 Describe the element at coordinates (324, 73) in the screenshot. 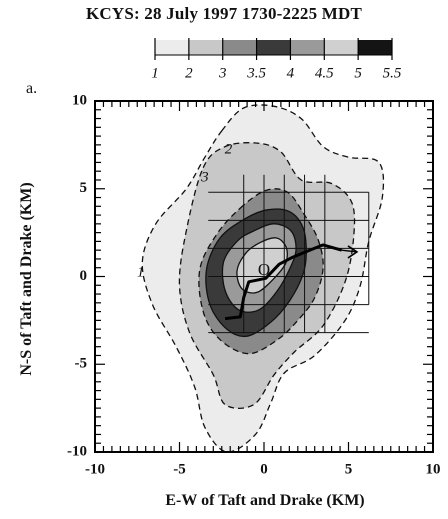

I see `colorbar-label: 4.5` at that location.